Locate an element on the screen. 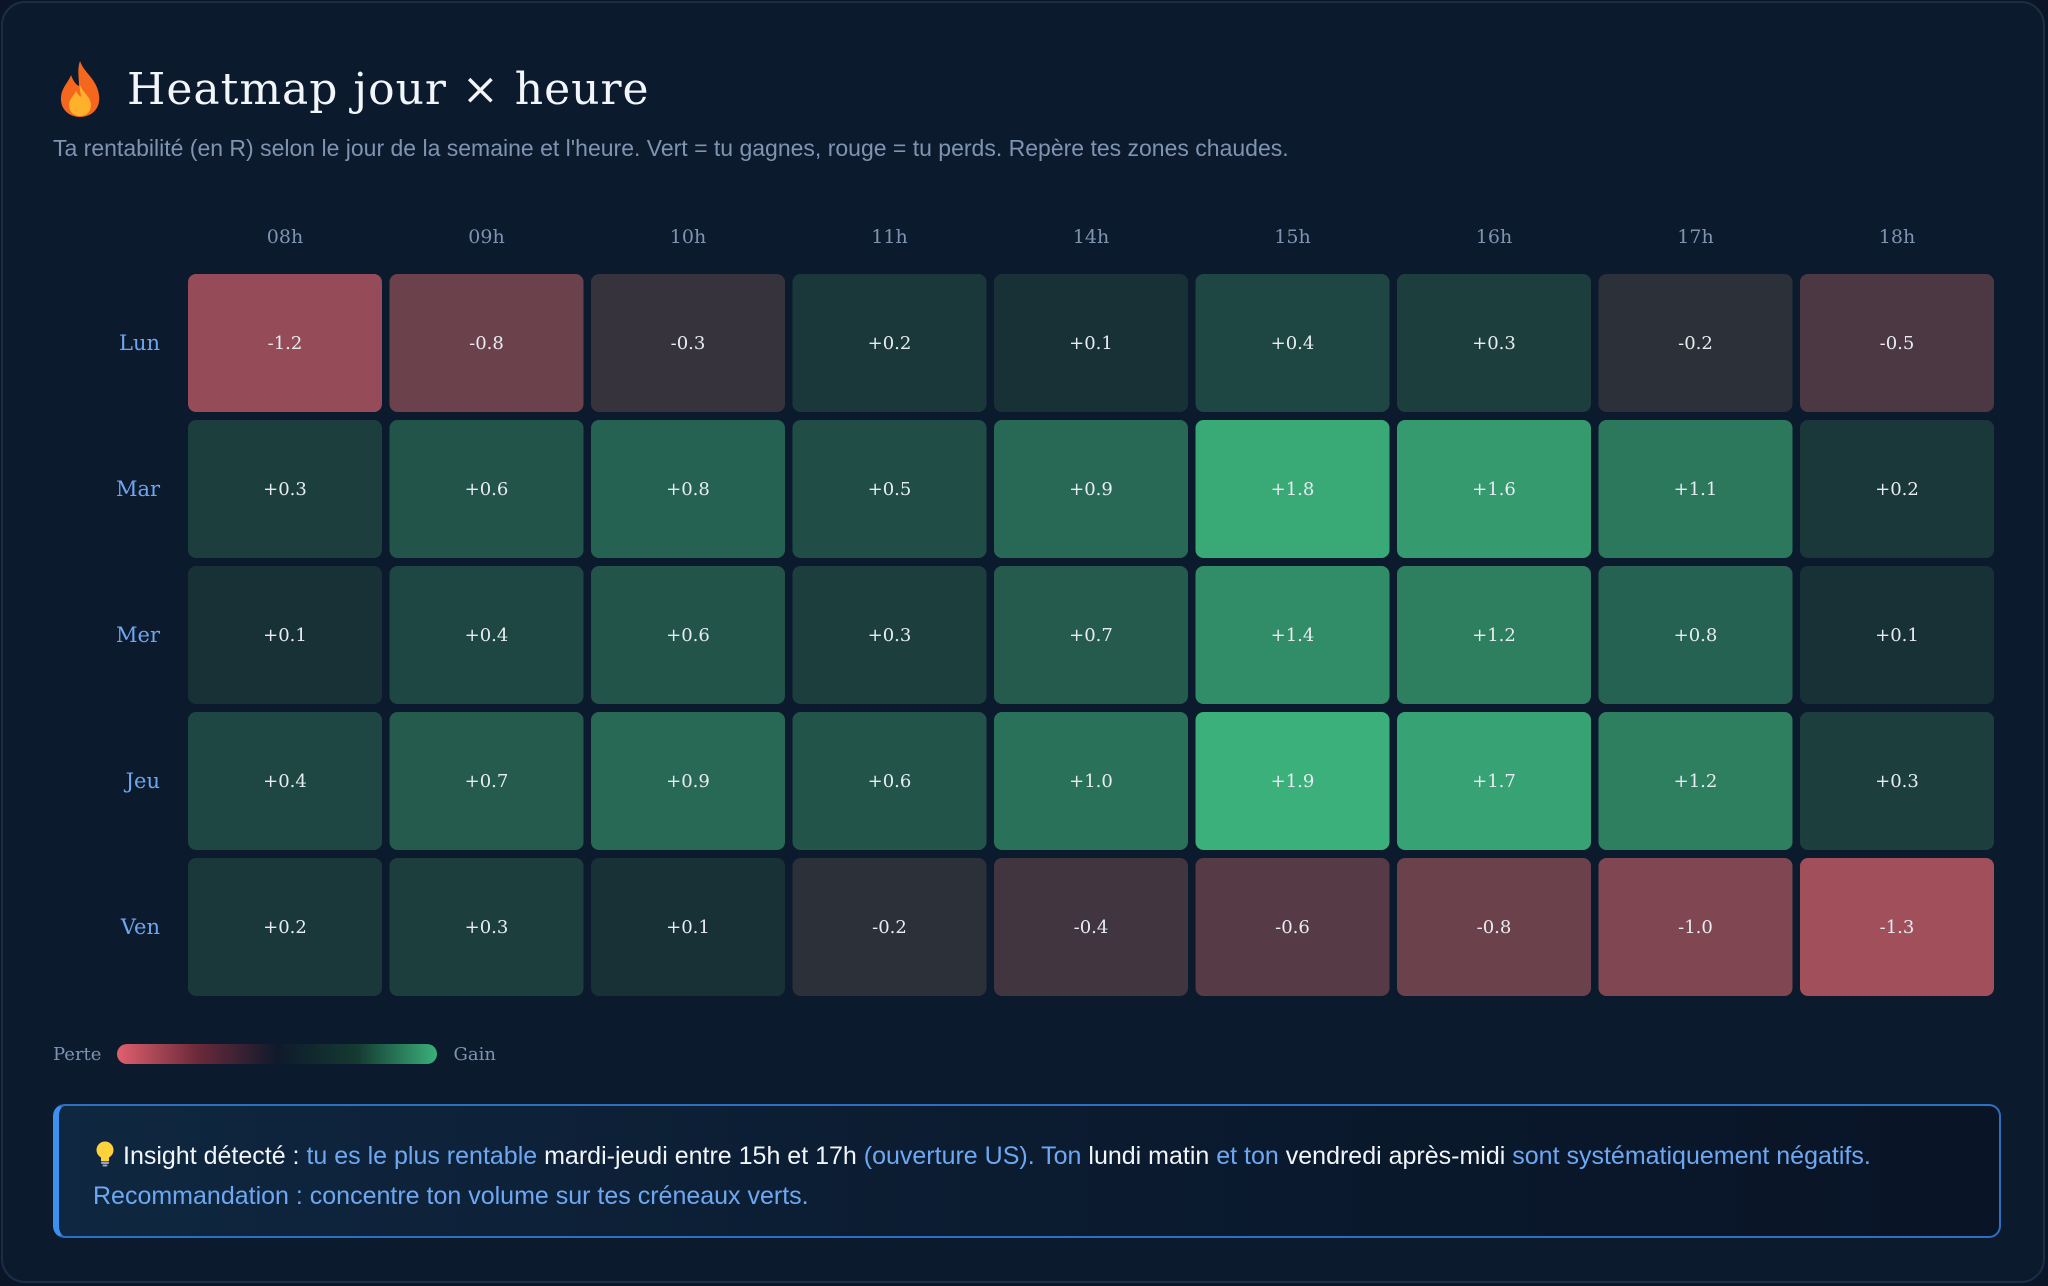 The image size is (2048, 1286). heatmap-cell-lun-16h is located at coordinates (1494, 343).